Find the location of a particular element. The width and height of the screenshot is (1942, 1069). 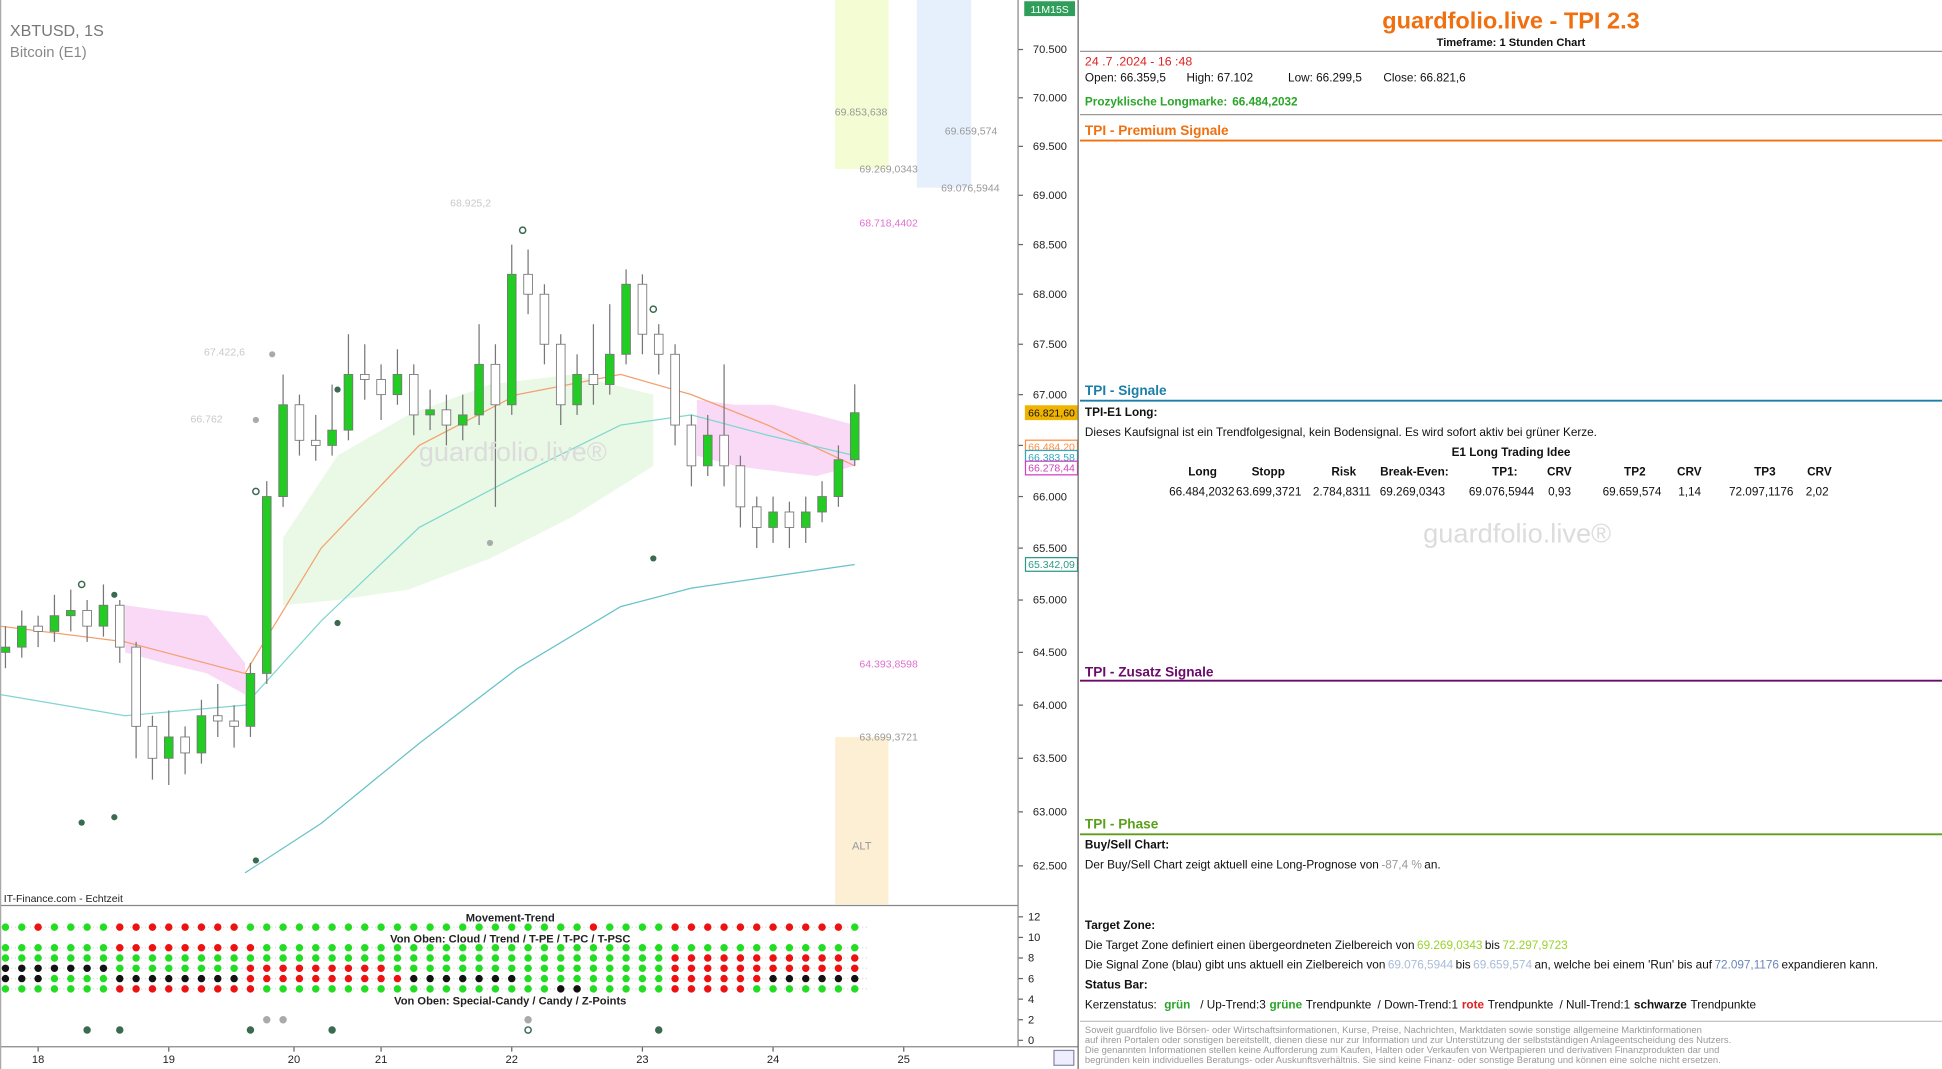

chart-title: XBTUSD, 1S is located at coordinates (57, 31).